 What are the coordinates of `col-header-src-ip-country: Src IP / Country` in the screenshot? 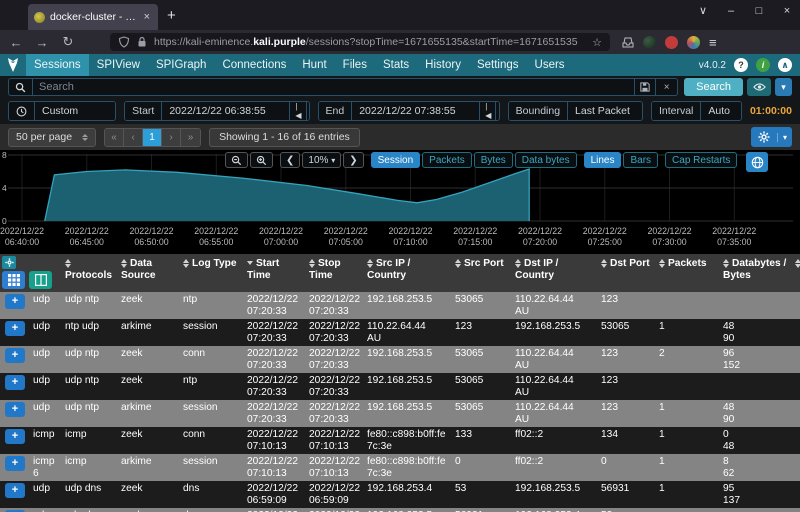 It's located at (408, 273).